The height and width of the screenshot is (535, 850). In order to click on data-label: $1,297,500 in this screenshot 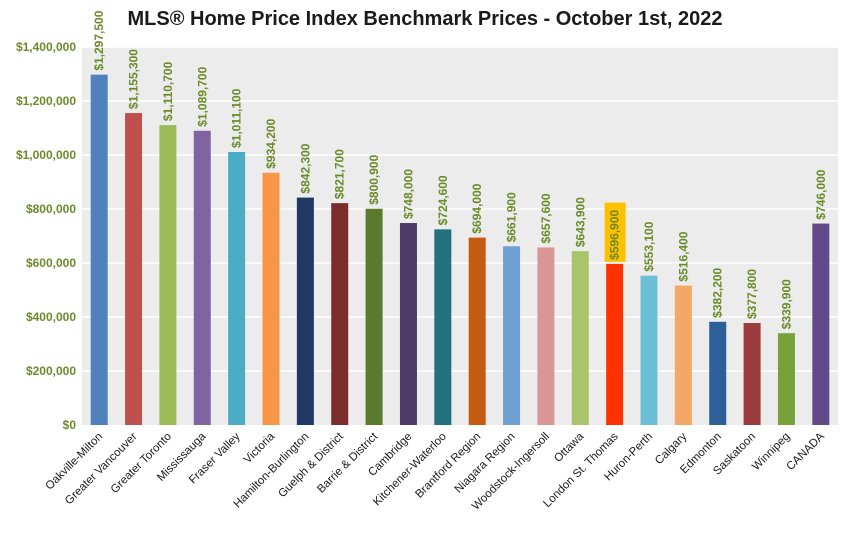, I will do `click(99, 40)`.